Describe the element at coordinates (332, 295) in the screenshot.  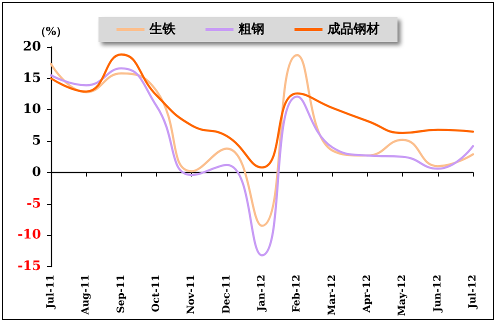
I see `x-tick-label: Mar-12` at that location.